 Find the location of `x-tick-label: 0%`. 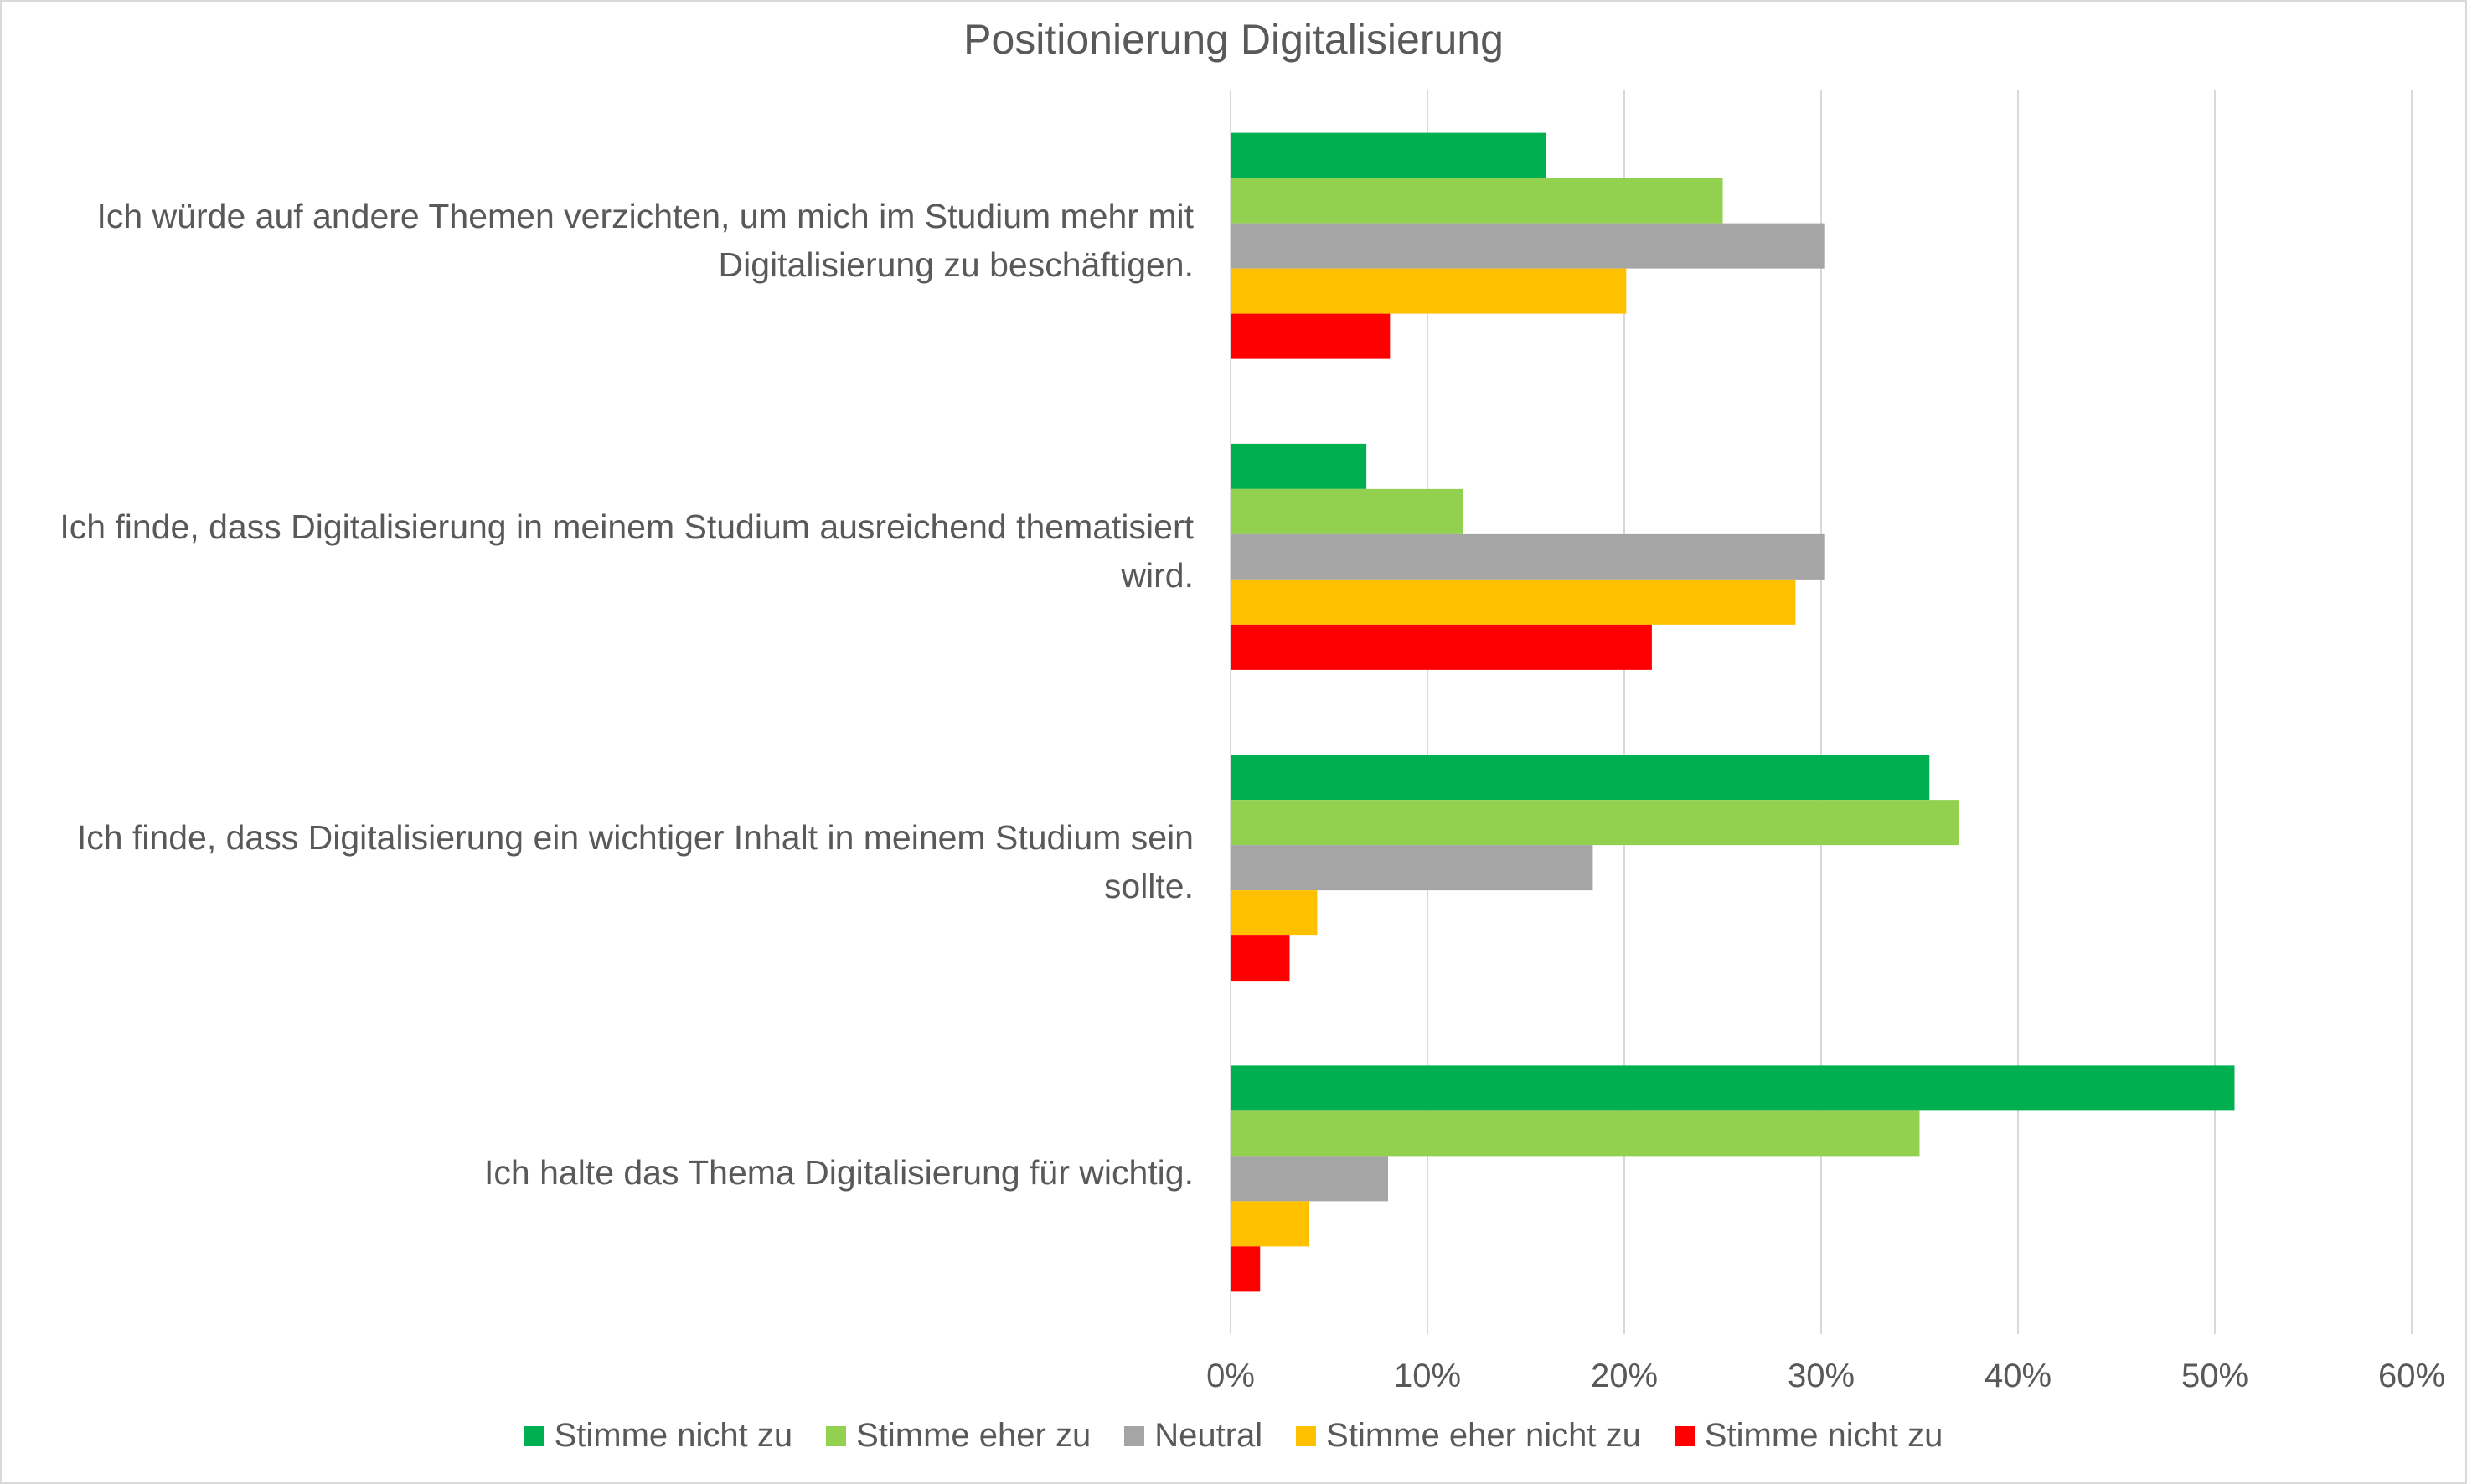

x-tick-label: 0% is located at coordinates (1230, 1376).